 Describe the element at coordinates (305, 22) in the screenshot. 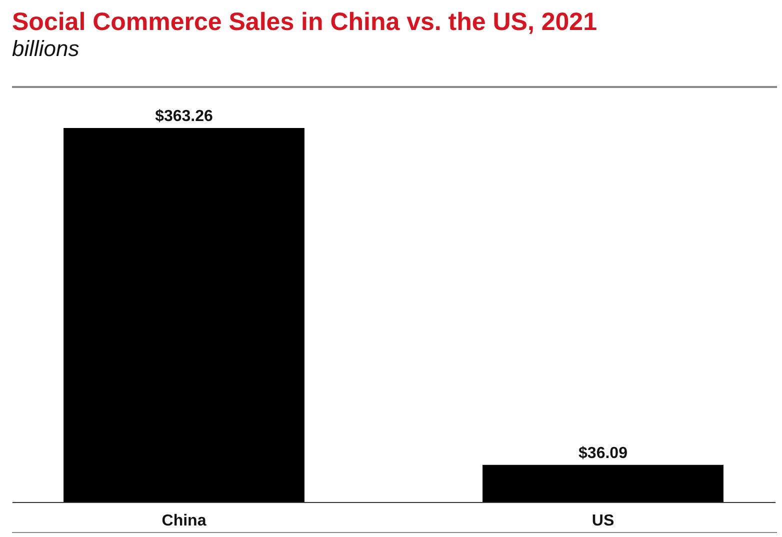

I see `chart-title: Social Commerce Sales in China vs. the US, 2021` at that location.